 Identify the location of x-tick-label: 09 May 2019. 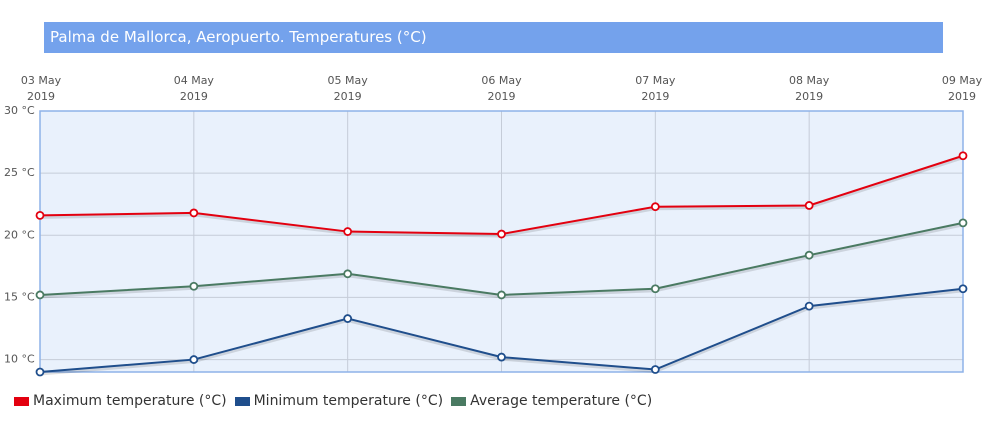
(962, 88).